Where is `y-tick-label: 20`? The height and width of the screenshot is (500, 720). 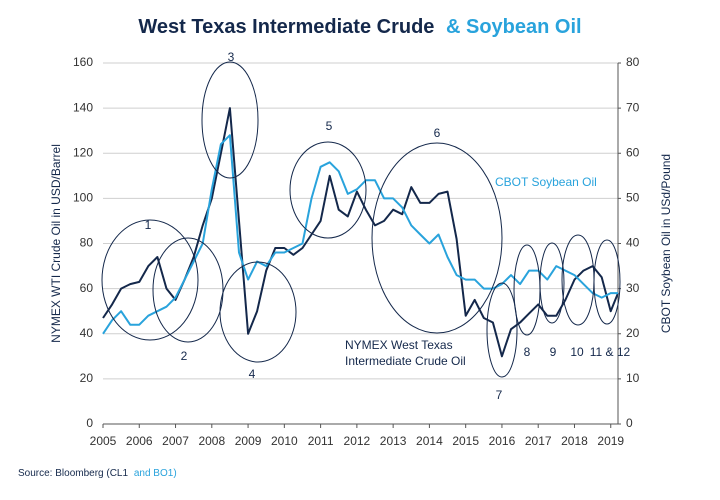 y-tick-label: 20 is located at coordinates (87, 378).